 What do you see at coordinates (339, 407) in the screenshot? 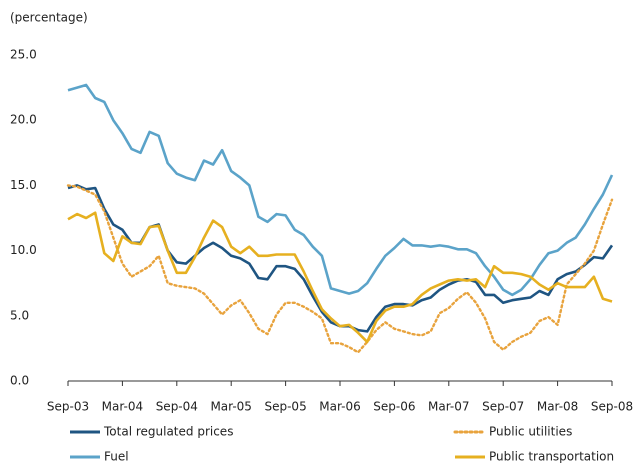
I see `x-tick-label: Mar-06` at bounding box center [339, 407].